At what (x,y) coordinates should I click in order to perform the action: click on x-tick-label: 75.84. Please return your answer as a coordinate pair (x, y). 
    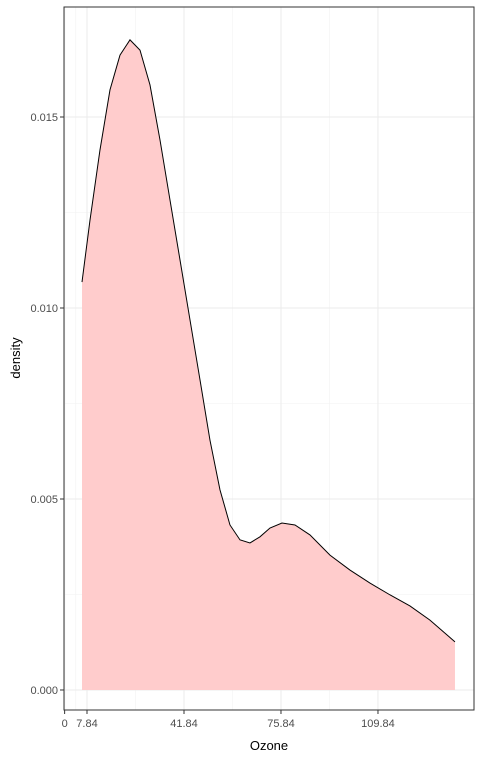
    Looking at the image, I should click on (281, 724).